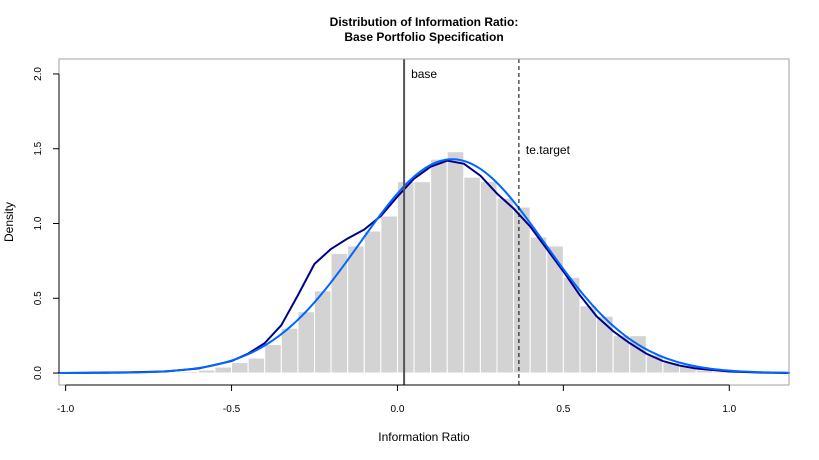 The height and width of the screenshot is (460, 819). What do you see at coordinates (729, 409) in the screenshot?
I see `x-tick-label: 1.0` at bounding box center [729, 409].